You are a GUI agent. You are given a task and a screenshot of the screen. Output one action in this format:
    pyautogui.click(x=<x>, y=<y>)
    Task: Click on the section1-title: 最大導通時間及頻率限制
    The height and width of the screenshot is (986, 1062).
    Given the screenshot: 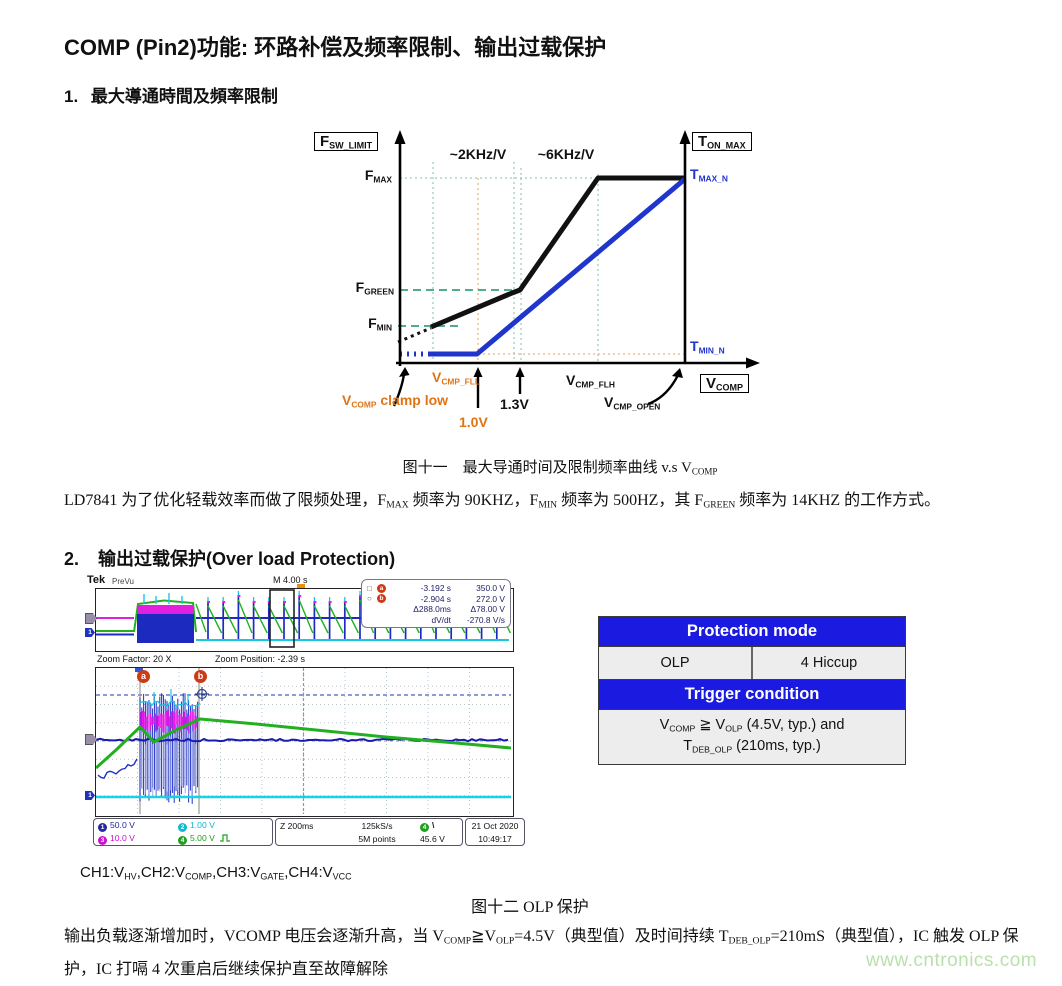 What is the action you would take?
    pyautogui.click(x=184, y=96)
    